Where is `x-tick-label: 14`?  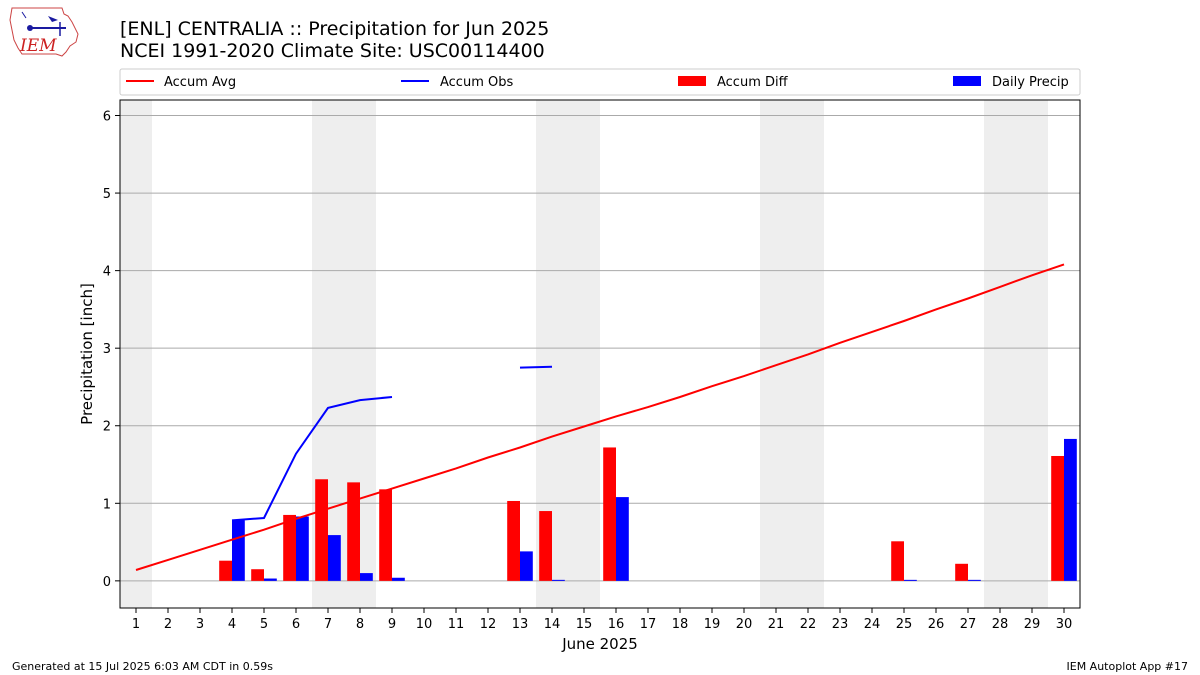 x-tick-label: 14 is located at coordinates (552, 624).